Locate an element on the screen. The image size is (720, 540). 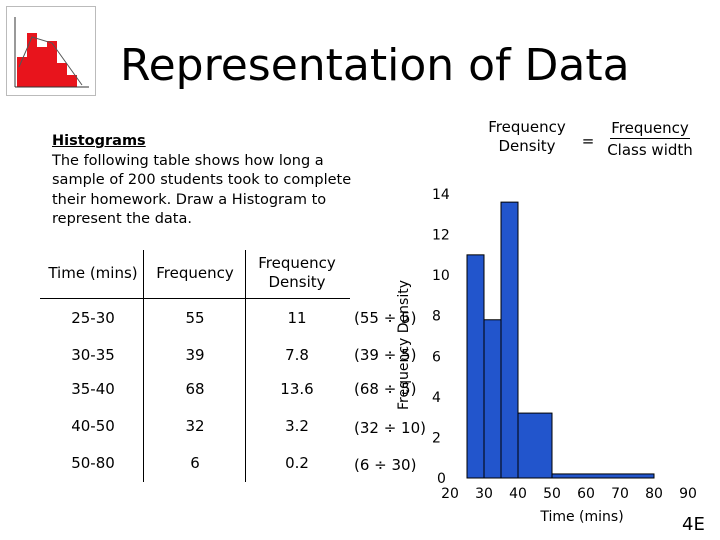
table-cell-working: (32 ÷ 10) is located at coordinates (390, 428).